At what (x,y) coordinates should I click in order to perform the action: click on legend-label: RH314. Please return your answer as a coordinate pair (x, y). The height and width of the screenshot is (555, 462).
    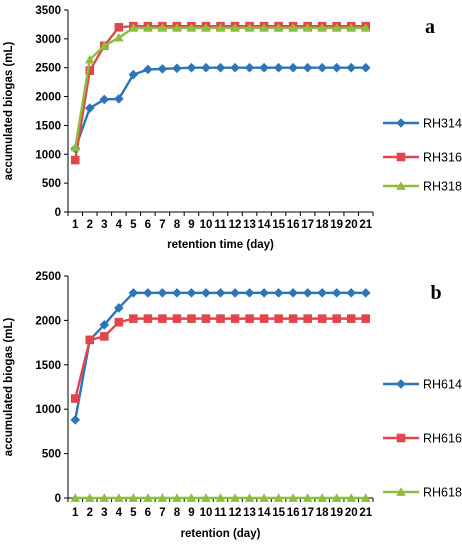
    Looking at the image, I should click on (442, 124).